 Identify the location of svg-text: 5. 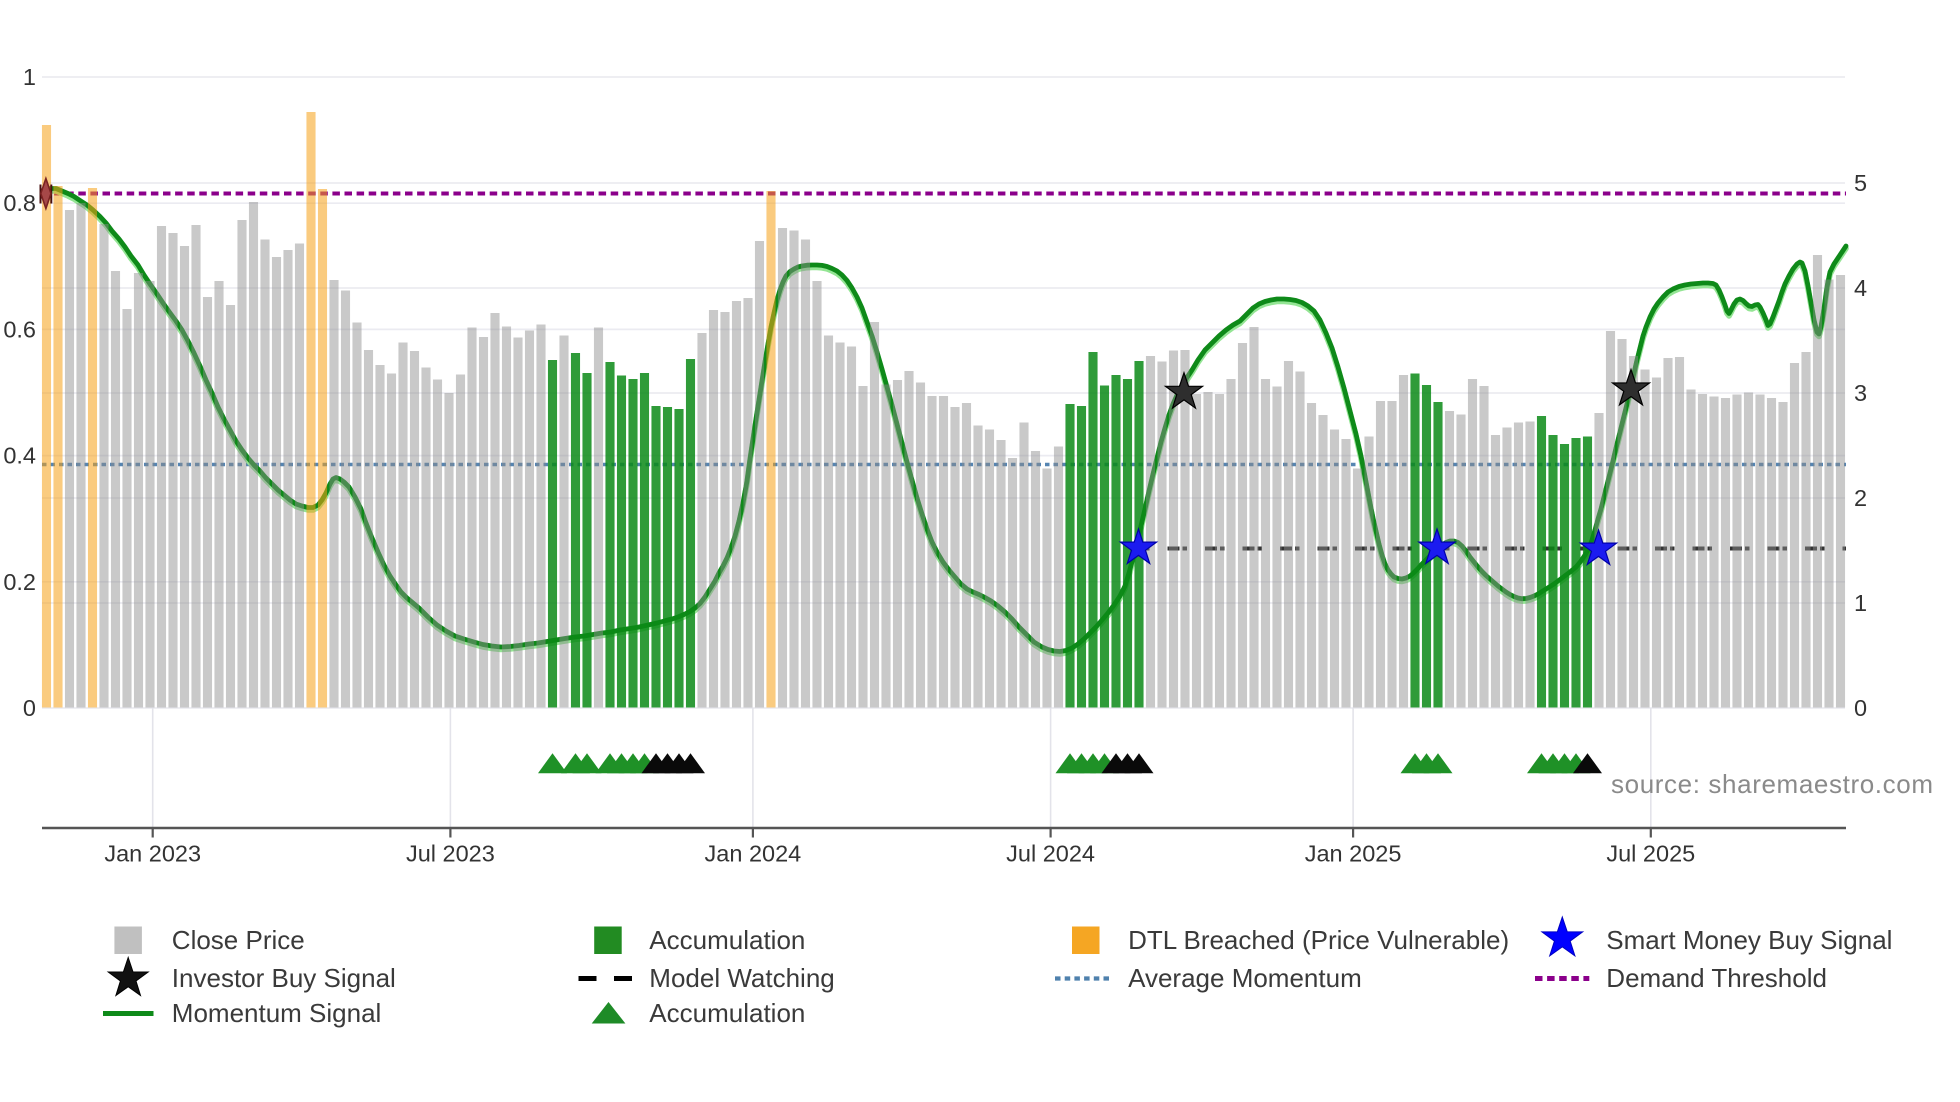
(1860, 183).